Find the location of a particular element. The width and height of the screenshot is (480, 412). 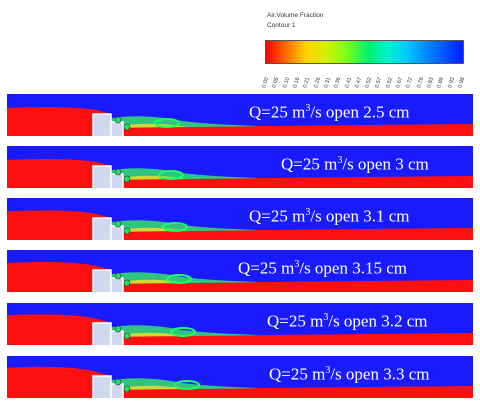

colorbar-tick-label: 0.41 is located at coordinates (348, 82).